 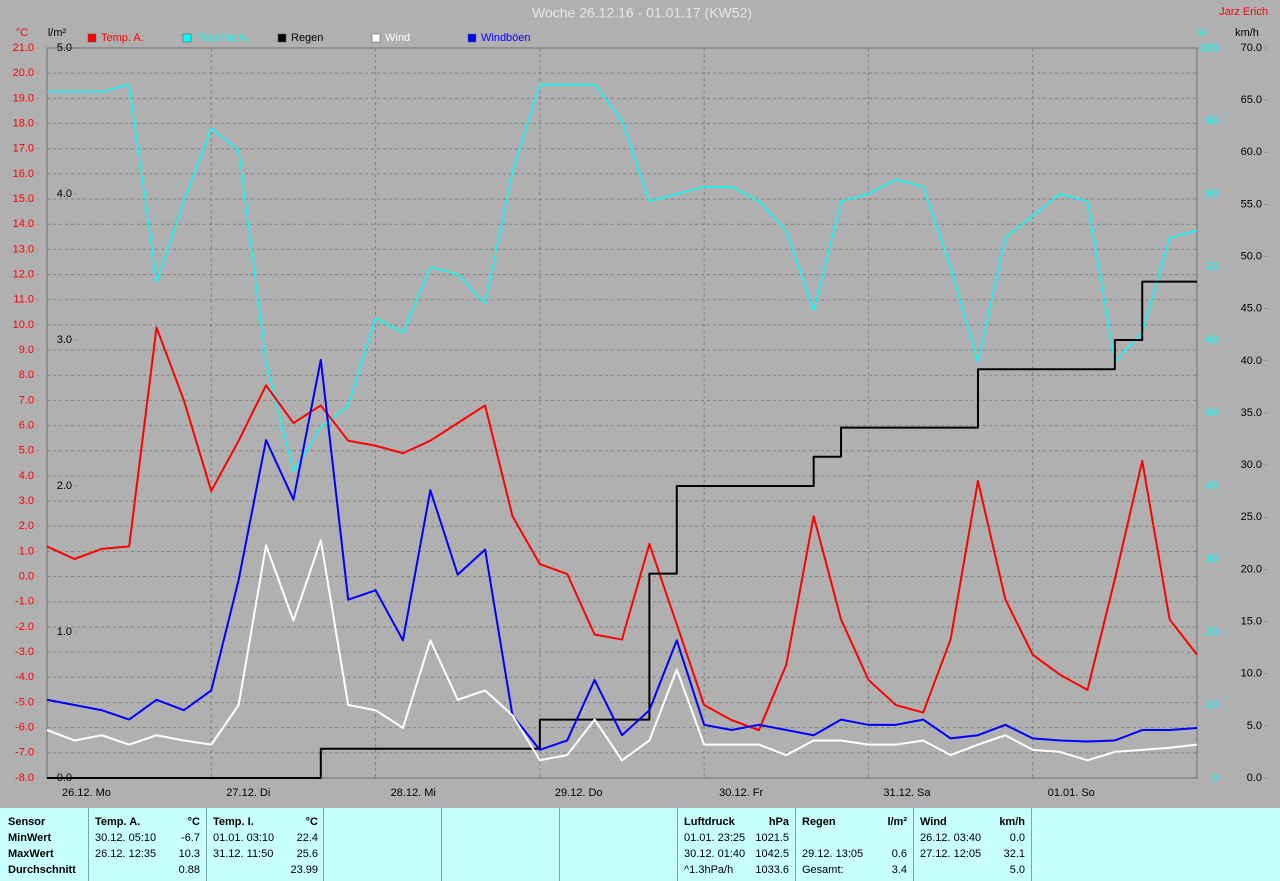 What do you see at coordinates (1212, 340) in the screenshot?
I see `humidity-tick-label: 60` at bounding box center [1212, 340].